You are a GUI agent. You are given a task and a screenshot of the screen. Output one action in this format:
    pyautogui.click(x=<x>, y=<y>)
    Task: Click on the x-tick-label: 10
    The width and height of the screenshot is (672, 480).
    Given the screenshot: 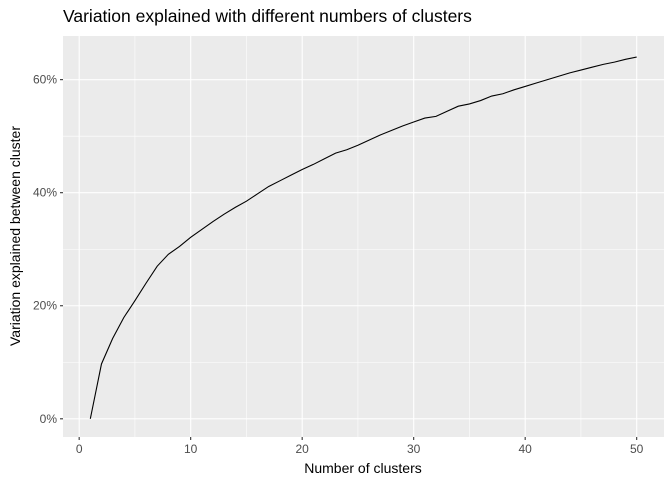 What is the action you would take?
    pyautogui.click(x=191, y=449)
    